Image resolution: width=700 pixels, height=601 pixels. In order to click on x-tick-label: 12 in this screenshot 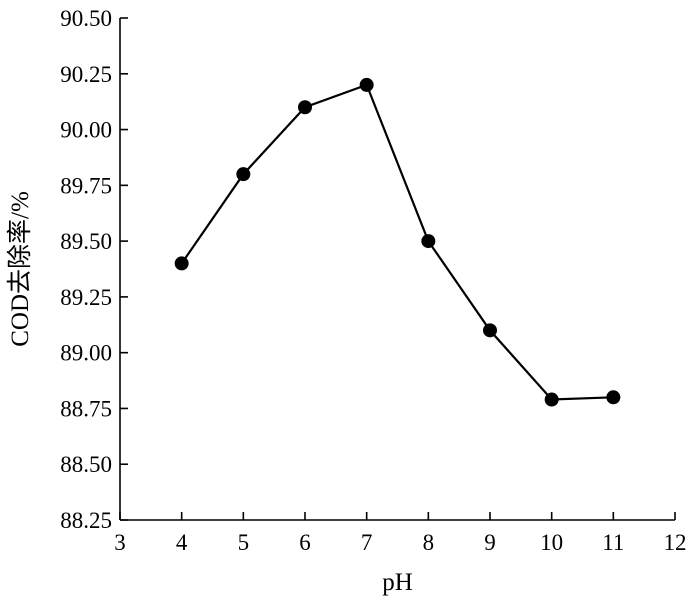, I will do `click(675, 542)`.